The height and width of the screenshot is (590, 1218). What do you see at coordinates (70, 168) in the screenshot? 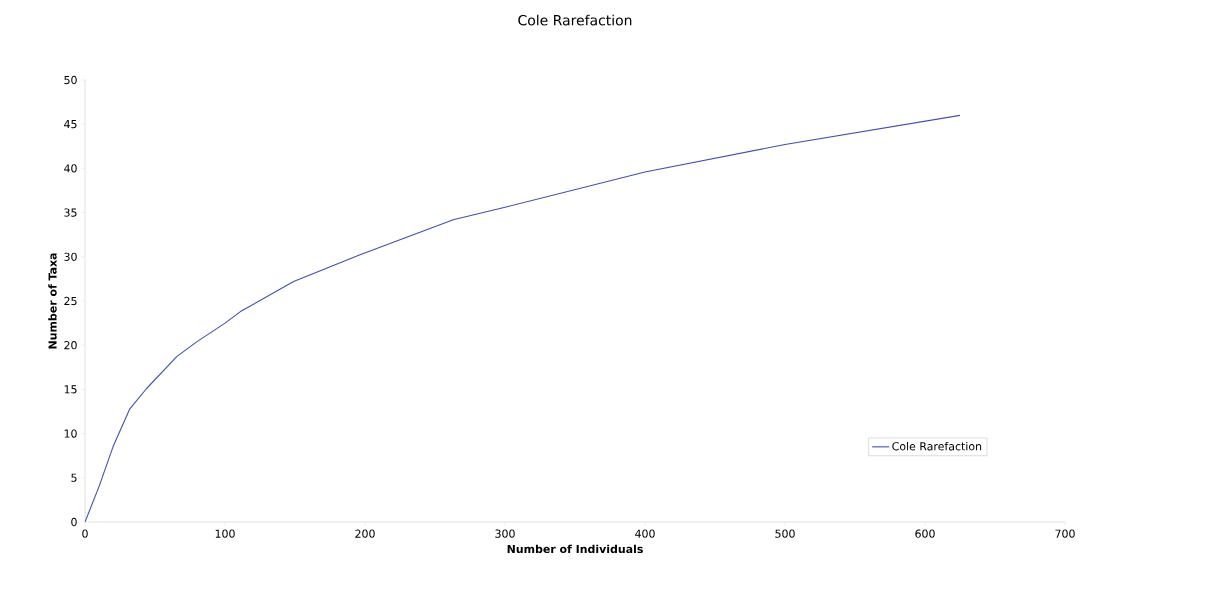
I see `y-tick-label: 40` at bounding box center [70, 168].